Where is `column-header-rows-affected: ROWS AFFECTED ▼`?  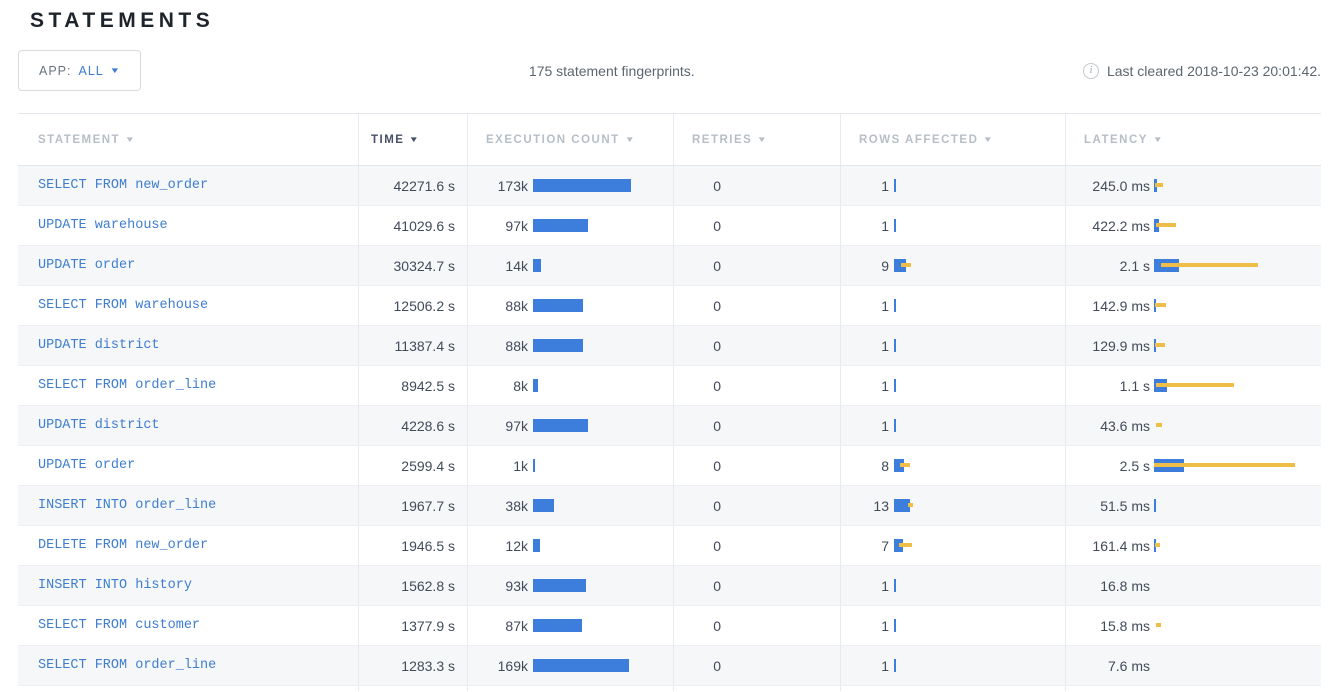
column-header-rows-affected: ROWS AFFECTED ▼ is located at coordinates (952, 139).